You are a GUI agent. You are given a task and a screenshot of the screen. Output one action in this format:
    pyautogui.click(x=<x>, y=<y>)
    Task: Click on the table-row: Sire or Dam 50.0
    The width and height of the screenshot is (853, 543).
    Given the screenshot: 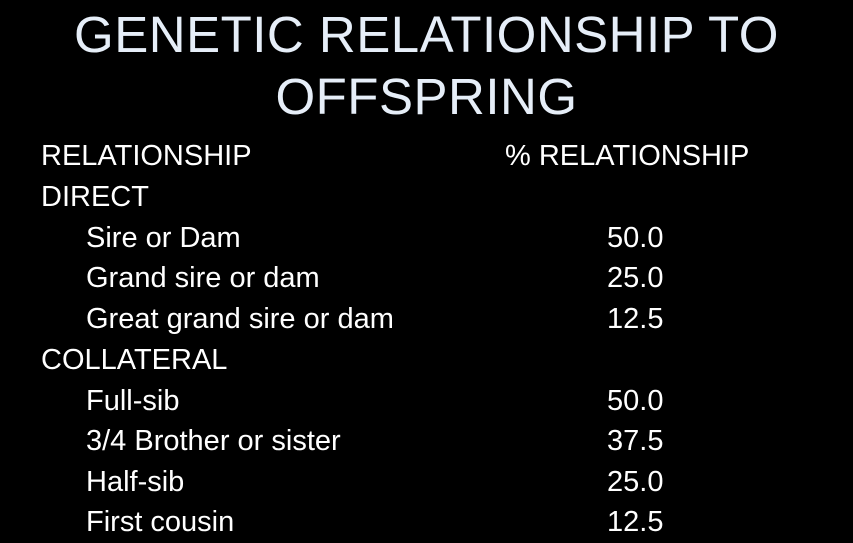 What is the action you would take?
    pyautogui.click(x=426, y=238)
    